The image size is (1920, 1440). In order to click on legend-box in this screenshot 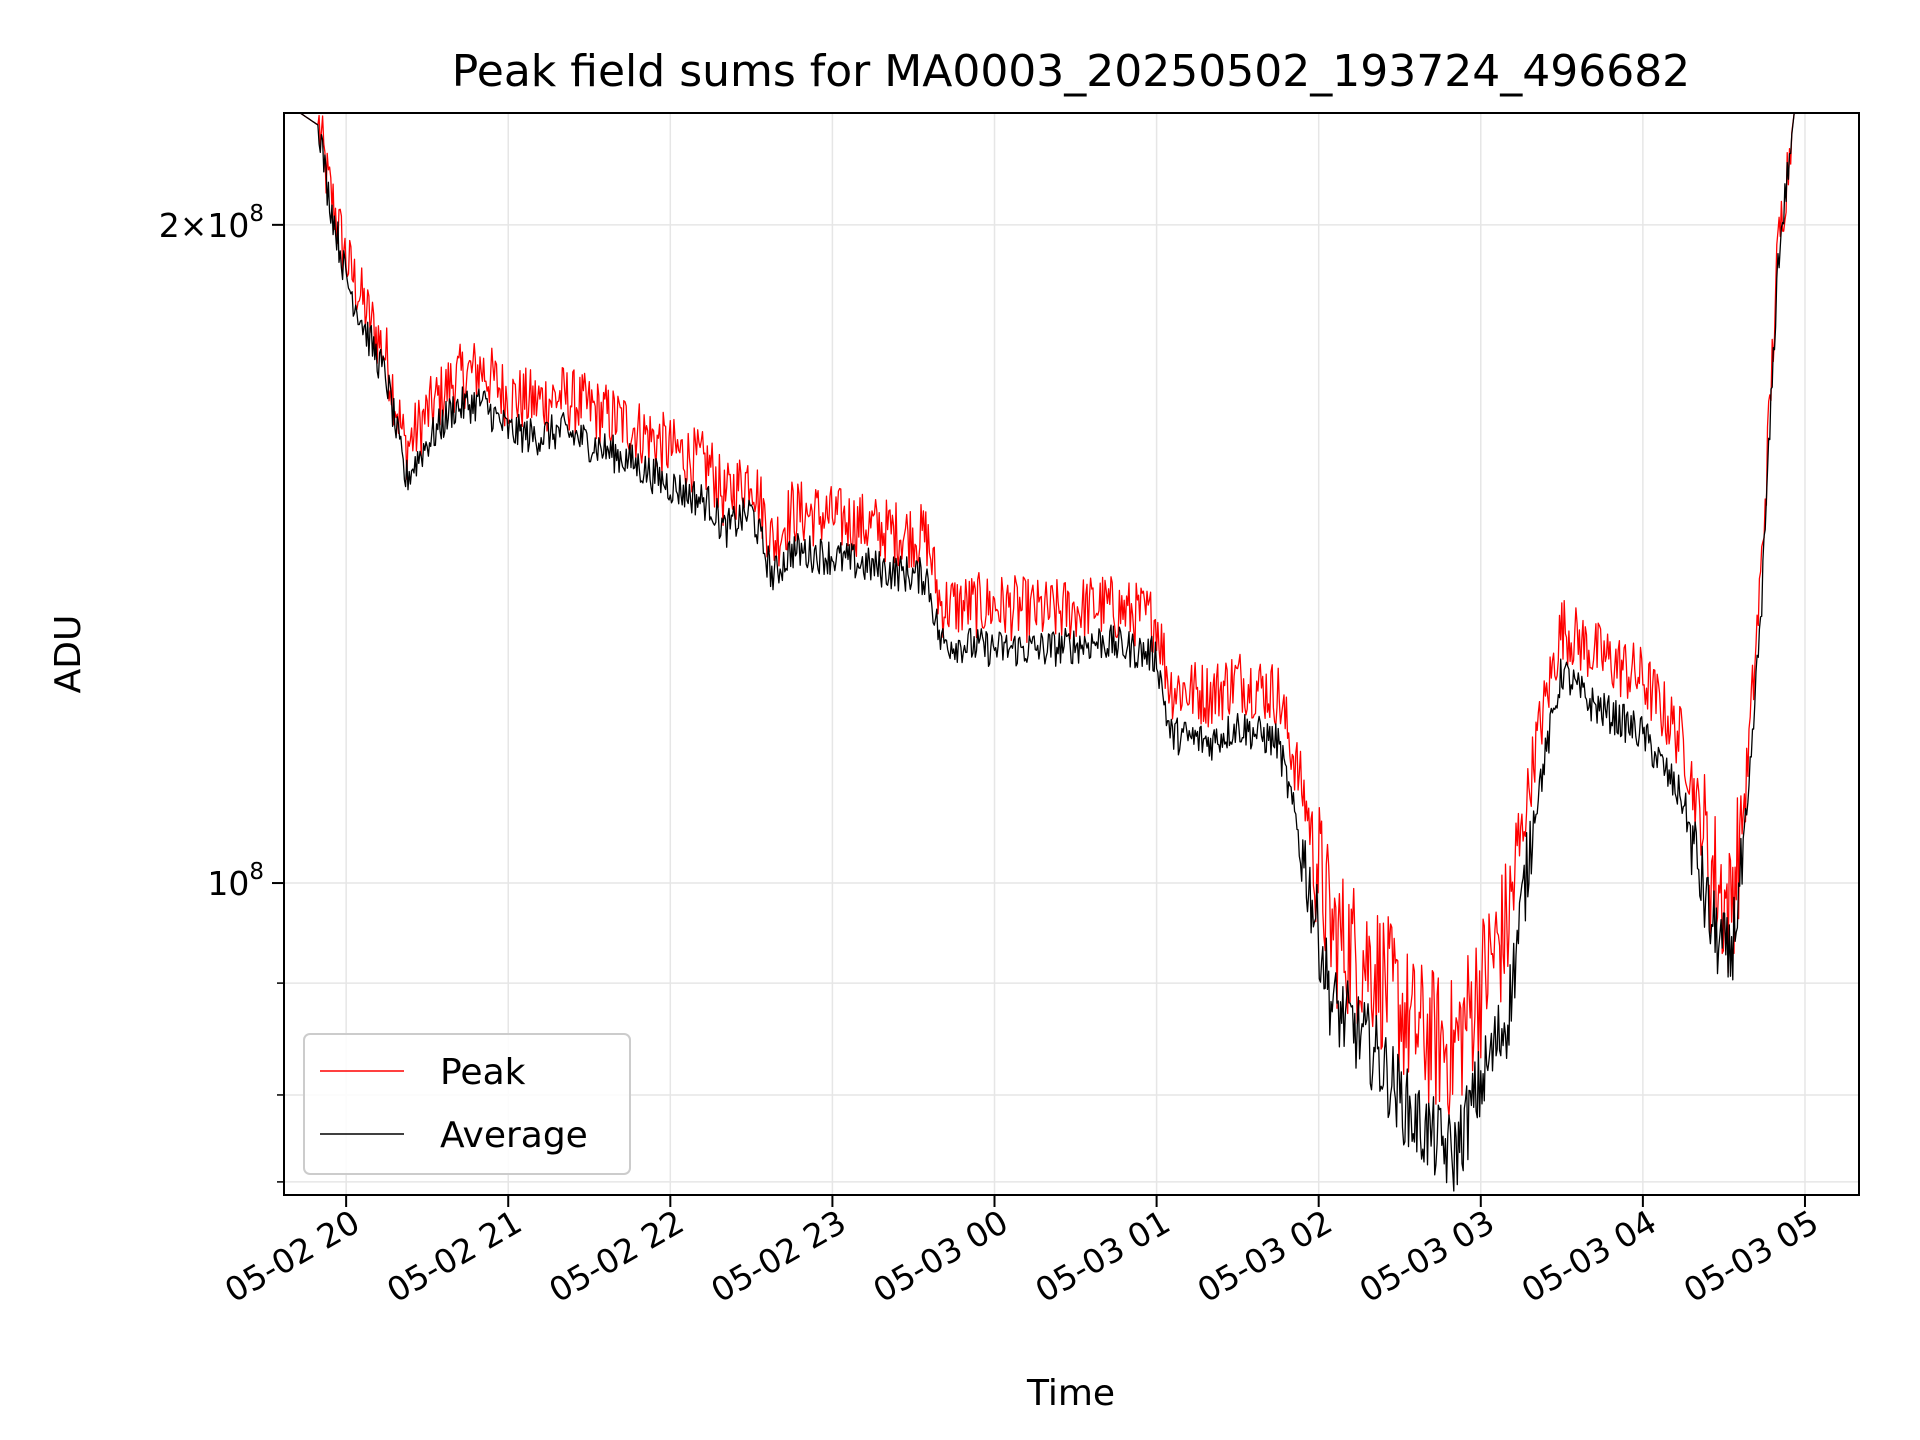, I will do `click(467, 1104)`.